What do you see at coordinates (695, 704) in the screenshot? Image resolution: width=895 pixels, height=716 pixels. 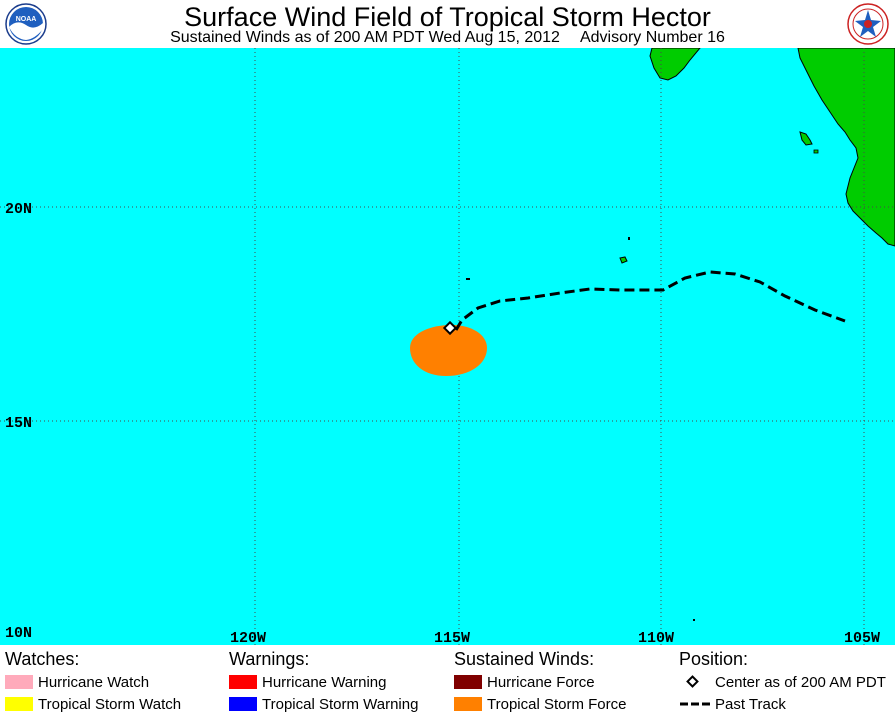 I see `dashed-line-icon` at bounding box center [695, 704].